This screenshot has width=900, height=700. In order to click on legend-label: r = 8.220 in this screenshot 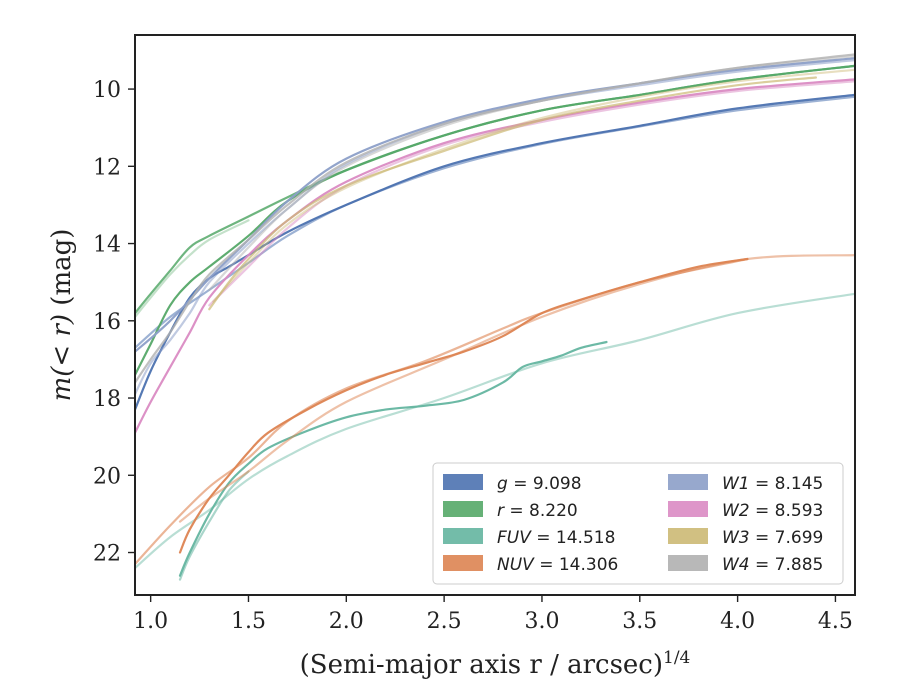, I will do `click(537, 511)`.